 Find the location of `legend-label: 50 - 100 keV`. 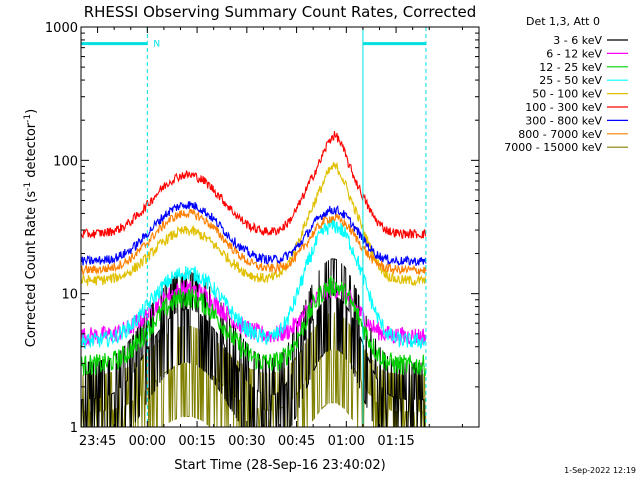

legend-label: 50 - 100 keV is located at coordinates (567, 94).